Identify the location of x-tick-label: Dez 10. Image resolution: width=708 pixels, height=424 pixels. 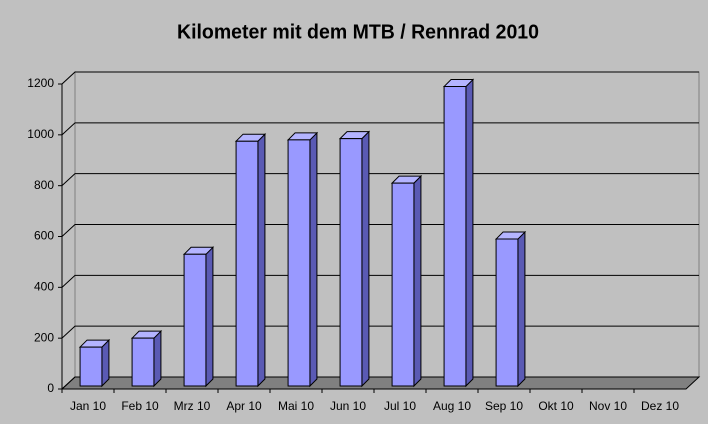
(660, 406).